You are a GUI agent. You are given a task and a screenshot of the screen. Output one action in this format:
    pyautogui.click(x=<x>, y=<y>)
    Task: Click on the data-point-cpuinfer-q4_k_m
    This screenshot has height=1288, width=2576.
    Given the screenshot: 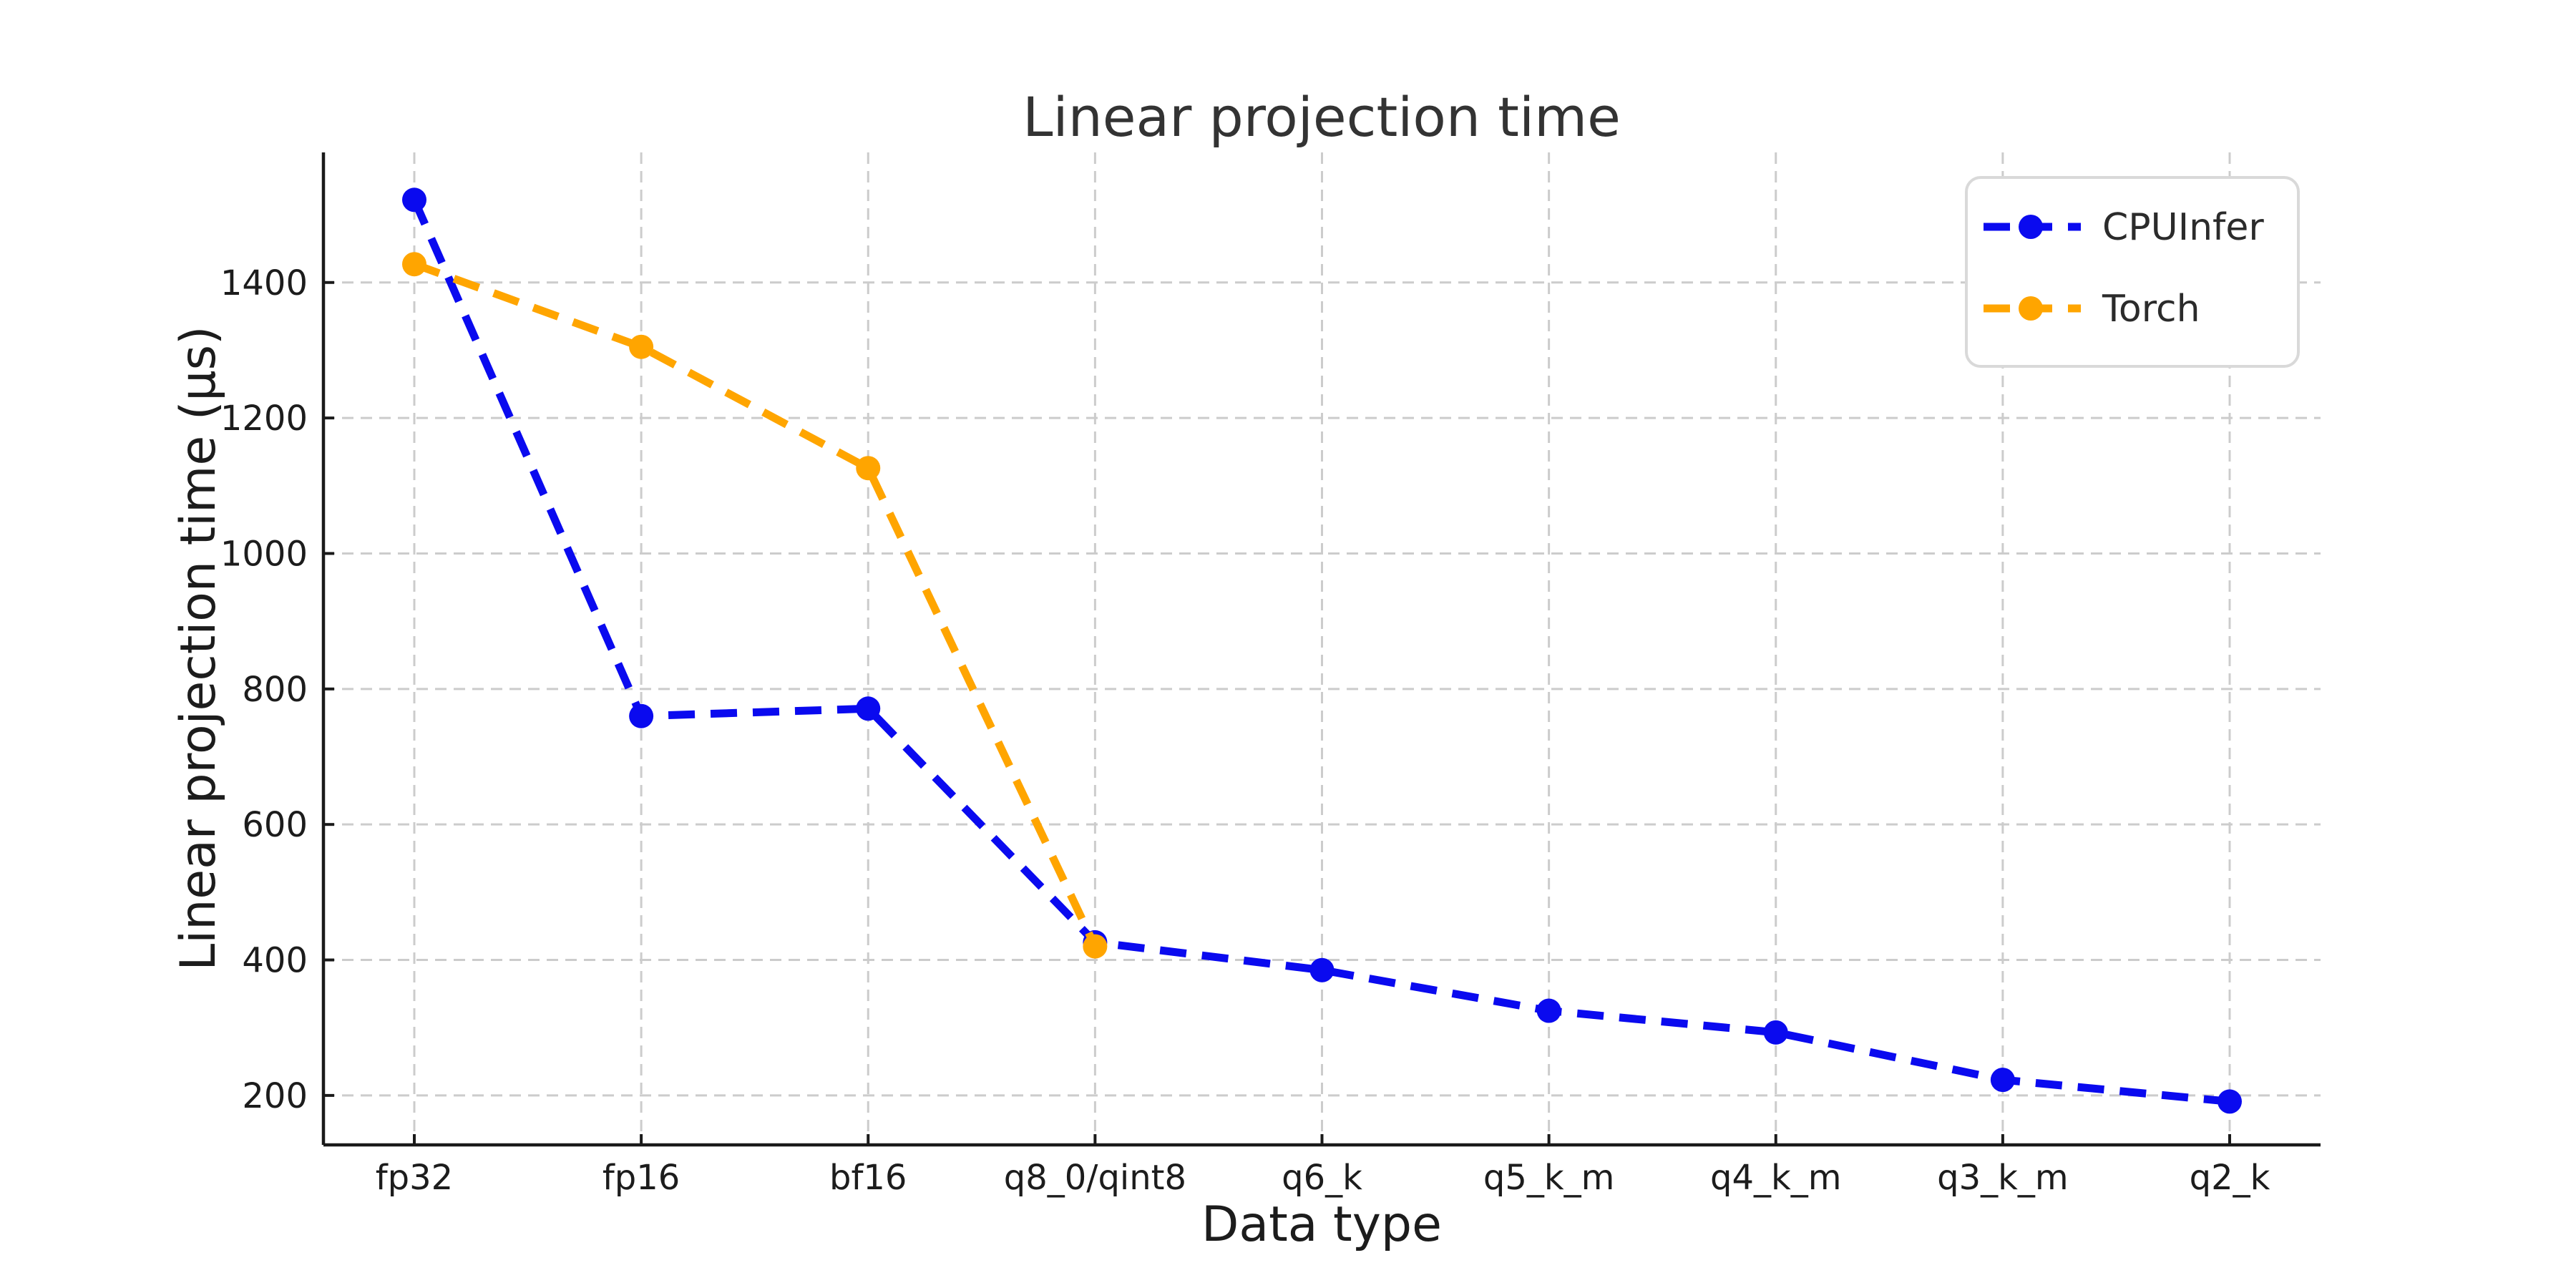 What is the action you would take?
    pyautogui.click(x=1775, y=1032)
    